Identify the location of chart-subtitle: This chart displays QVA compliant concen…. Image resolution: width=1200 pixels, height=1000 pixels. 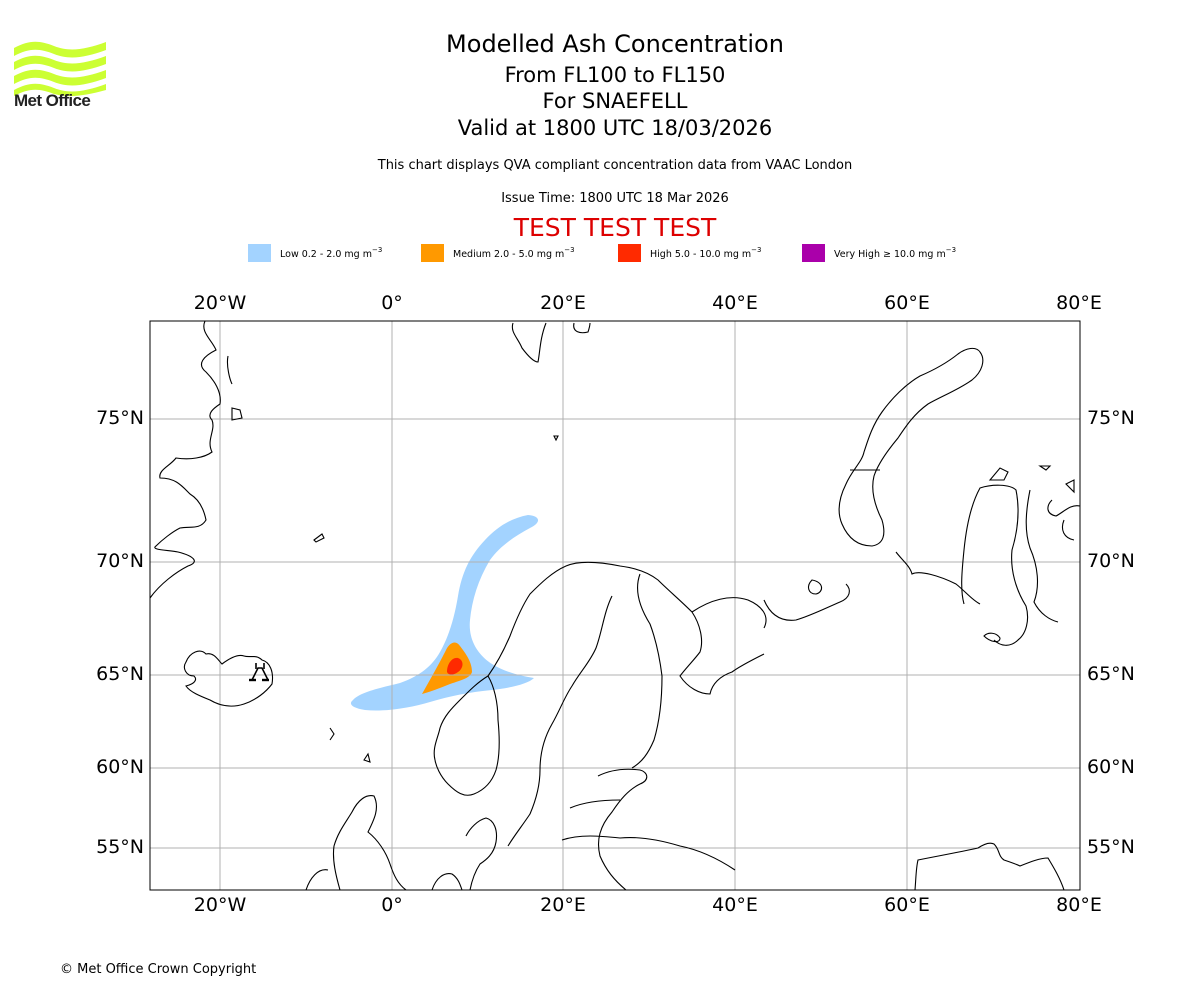
(615, 165).